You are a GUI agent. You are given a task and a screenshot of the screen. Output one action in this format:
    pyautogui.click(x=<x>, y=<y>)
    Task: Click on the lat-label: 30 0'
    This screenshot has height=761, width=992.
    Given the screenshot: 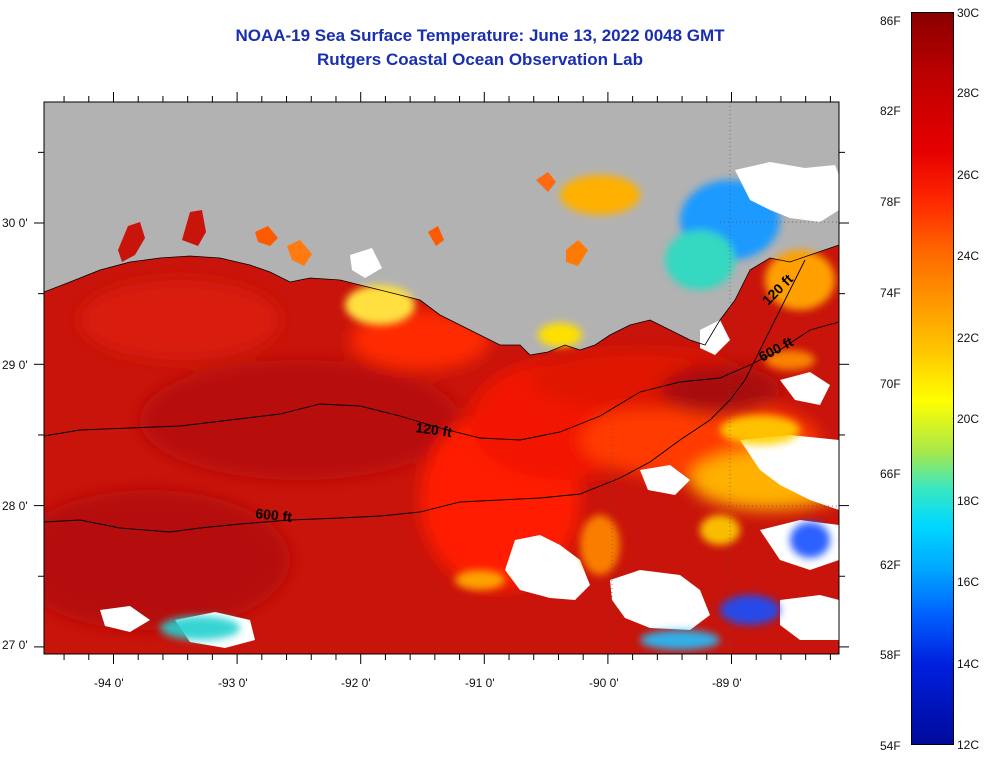 What is the action you would take?
    pyautogui.click(x=15, y=223)
    